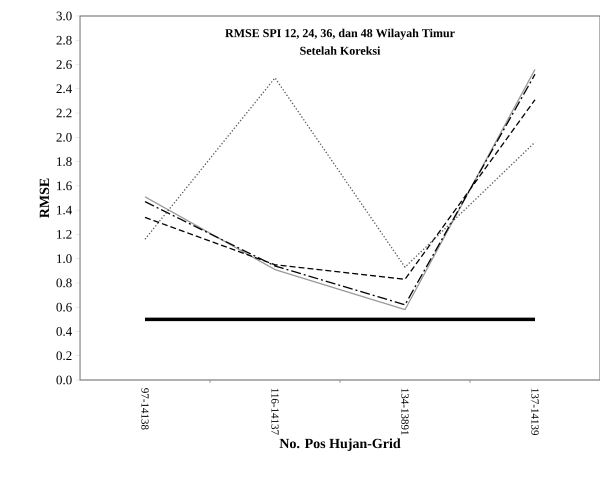  What do you see at coordinates (64, 137) in the screenshot?
I see `y-tick-label: 2.0` at bounding box center [64, 137].